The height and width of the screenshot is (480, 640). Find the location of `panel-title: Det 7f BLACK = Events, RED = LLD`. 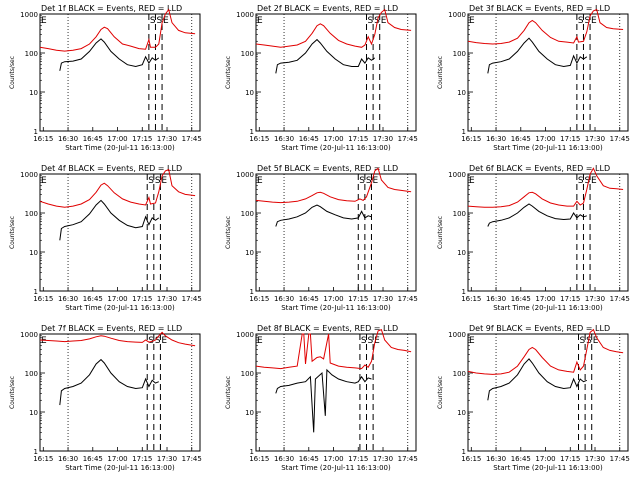

panel-title: Det 7f BLACK = Events, RED = LLD is located at coordinates (111, 328).